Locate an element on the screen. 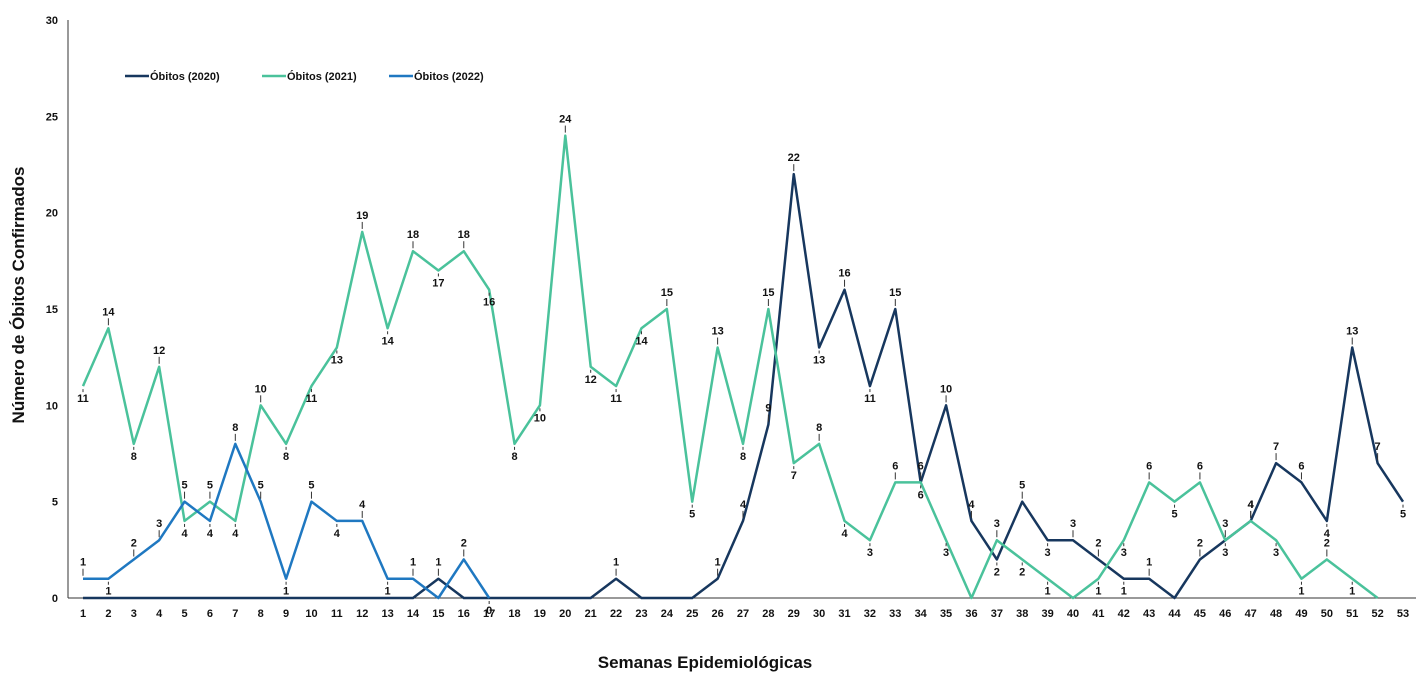  y-tick-label: 0 is located at coordinates (55, 599).